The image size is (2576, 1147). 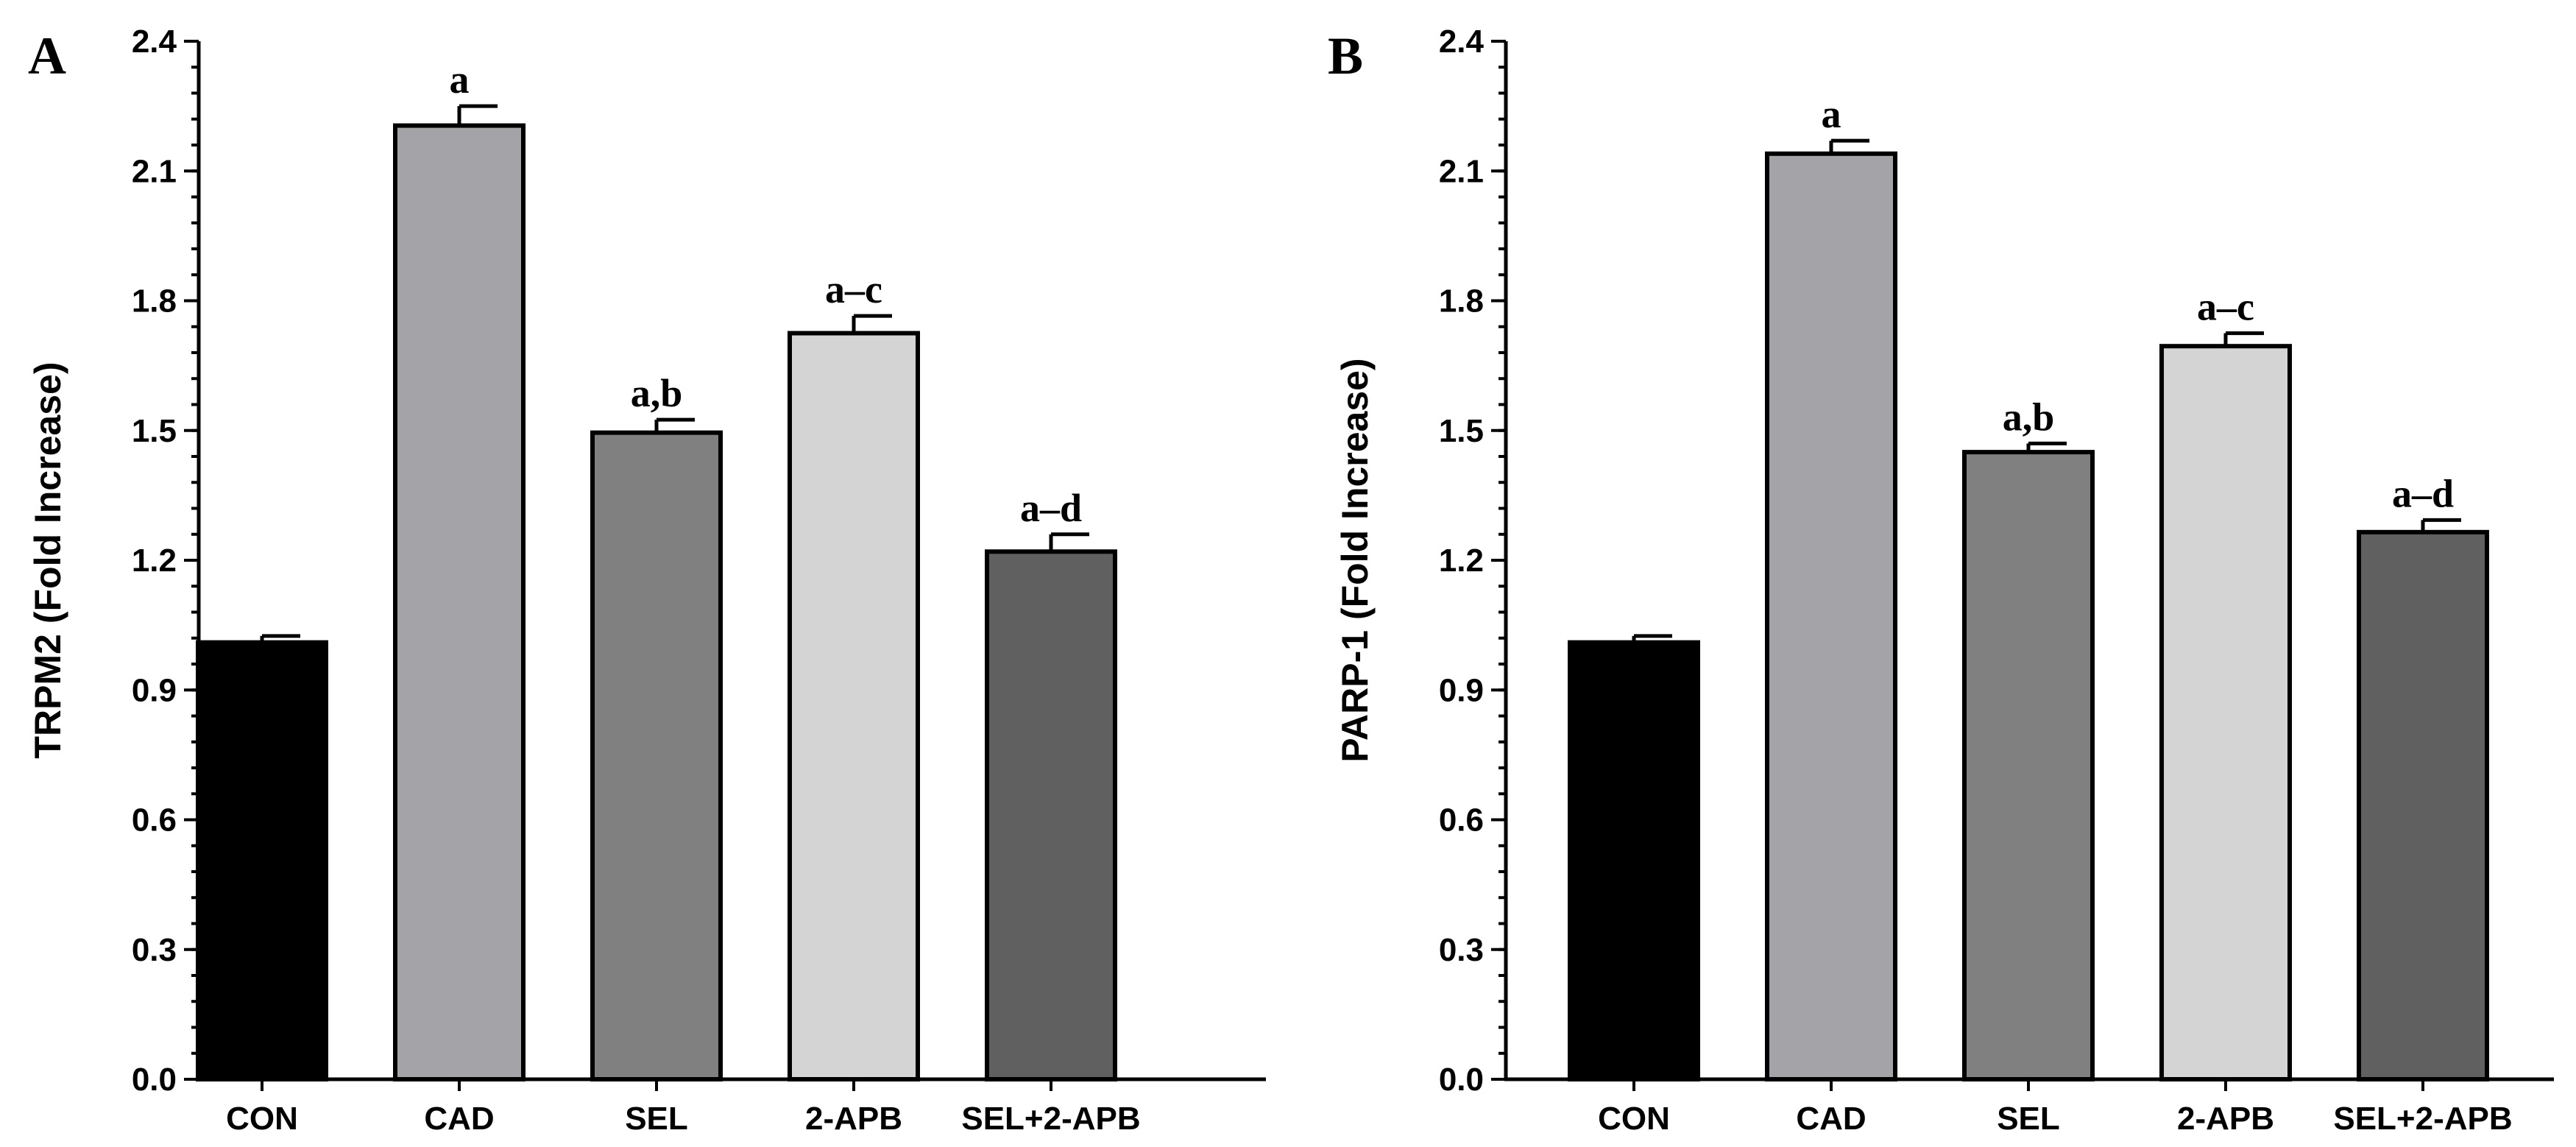 I want to click on y-axis-label: TRPM2 (Fold Increase), so click(x=47, y=560).